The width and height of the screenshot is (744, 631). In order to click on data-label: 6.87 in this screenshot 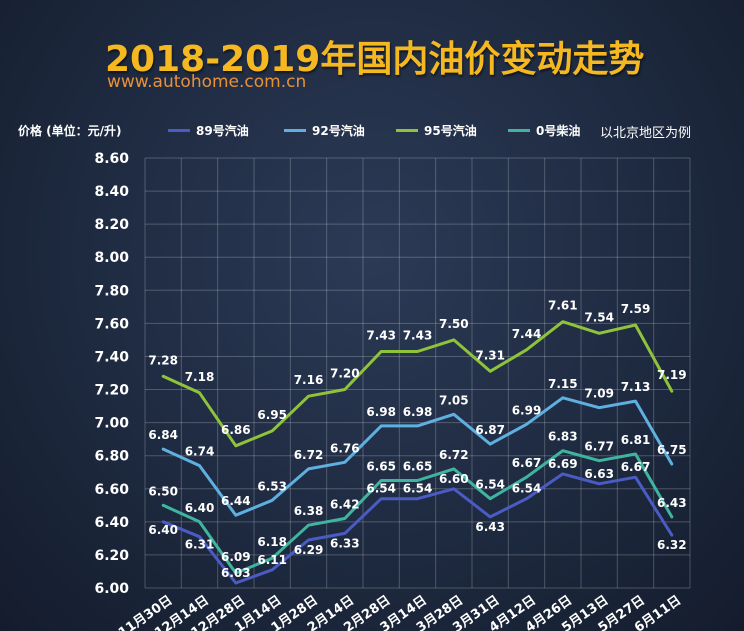, I will do `click(490, 430)`.